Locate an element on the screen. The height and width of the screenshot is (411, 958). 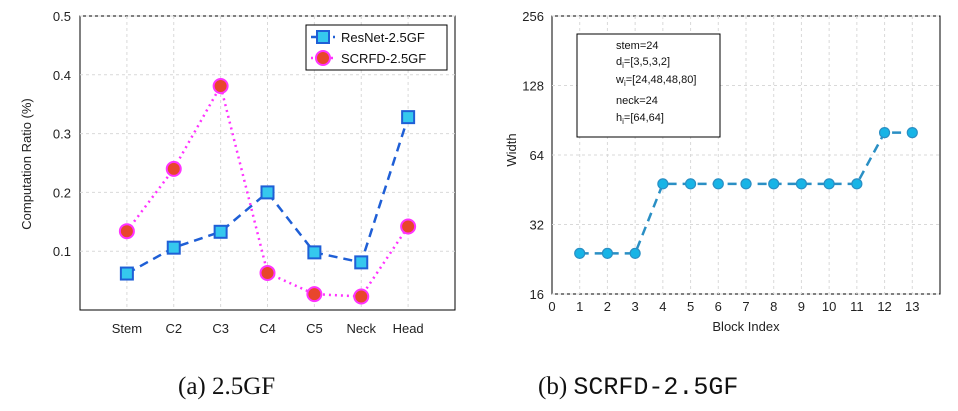
x-tick-label: 5 is located at coordinates (690, 306).